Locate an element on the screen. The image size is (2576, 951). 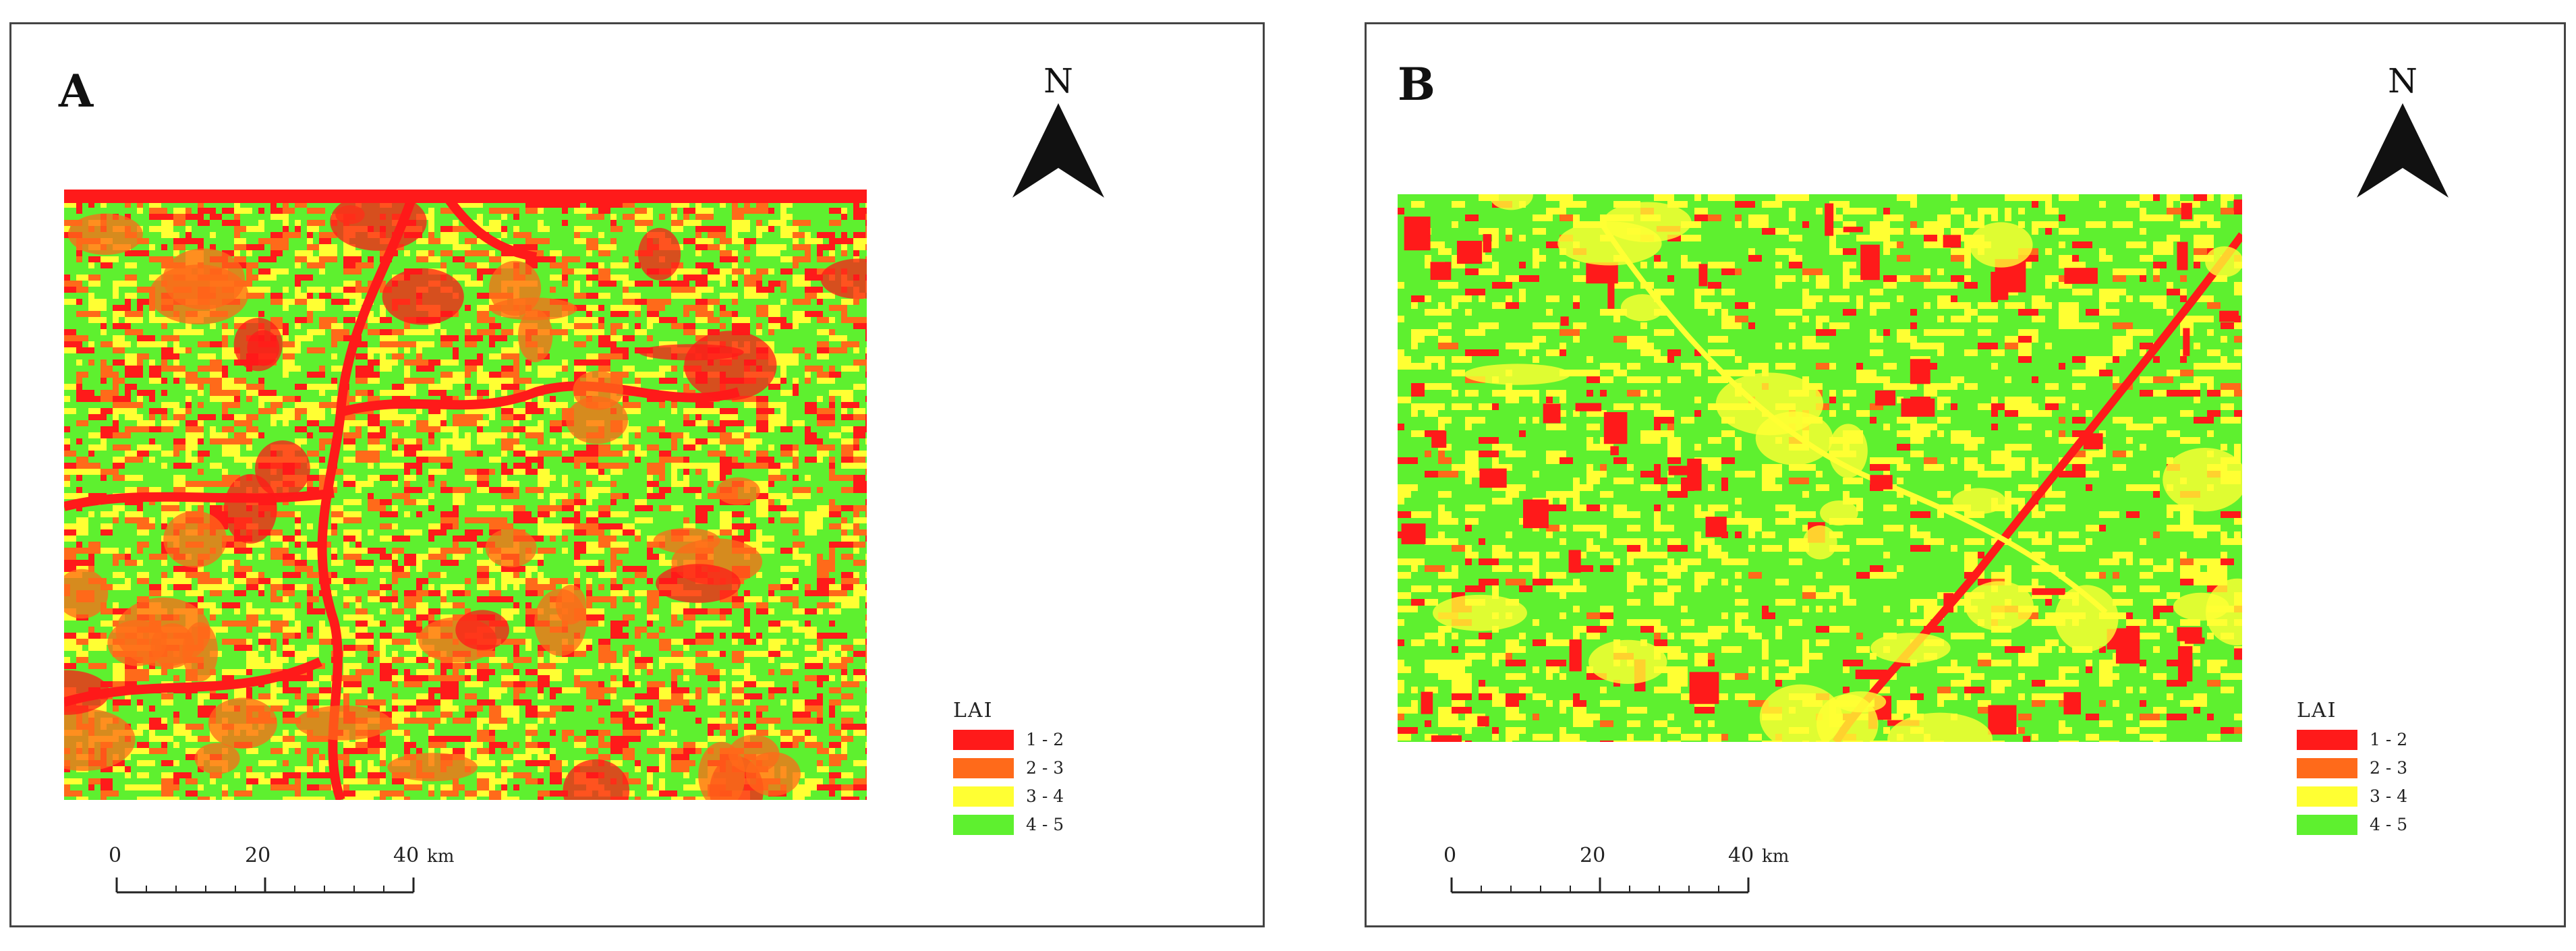
panel-label: A is located at coordinates (76, 91).